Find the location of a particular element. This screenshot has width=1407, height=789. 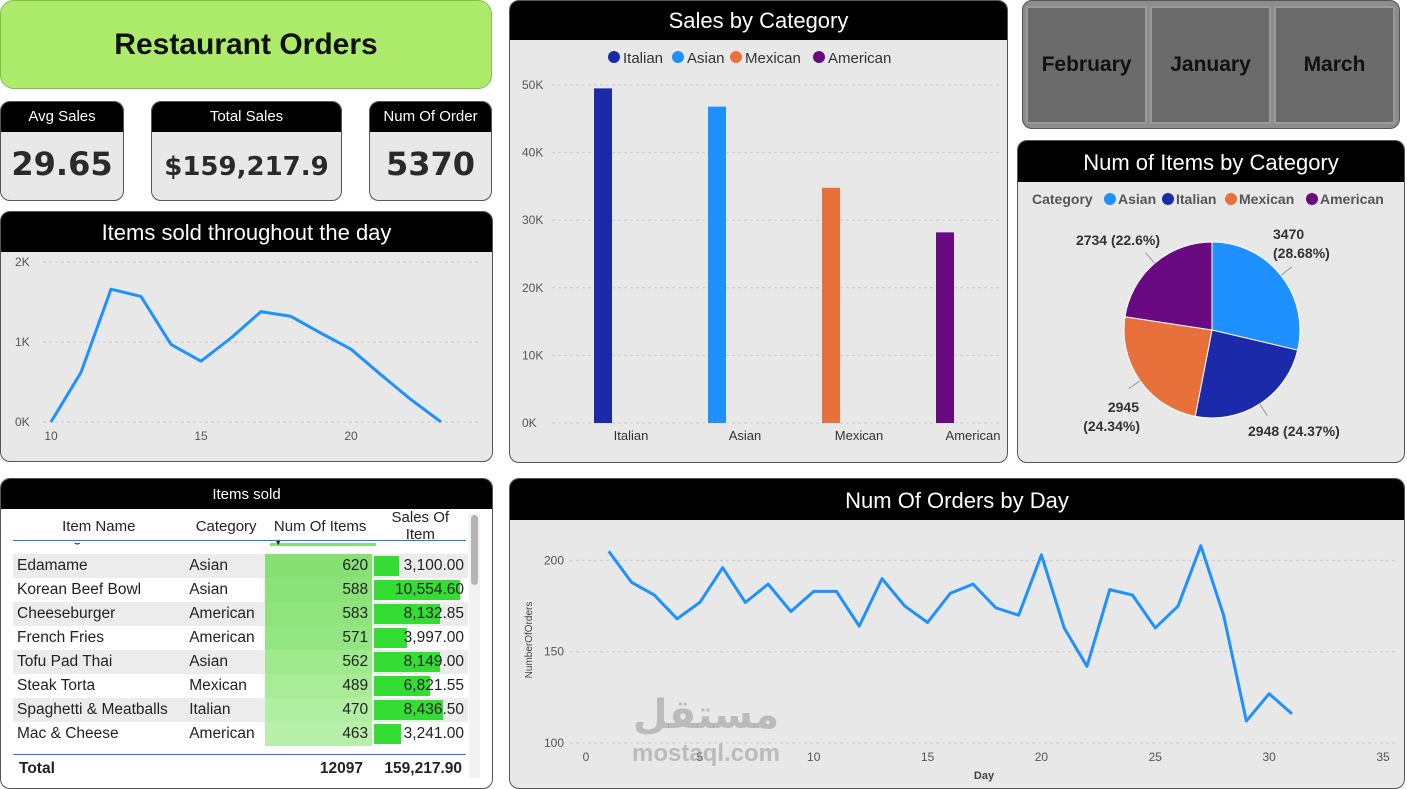

column-header-num-items: Num Of Items ▼ is located at coordinates (320, 528).